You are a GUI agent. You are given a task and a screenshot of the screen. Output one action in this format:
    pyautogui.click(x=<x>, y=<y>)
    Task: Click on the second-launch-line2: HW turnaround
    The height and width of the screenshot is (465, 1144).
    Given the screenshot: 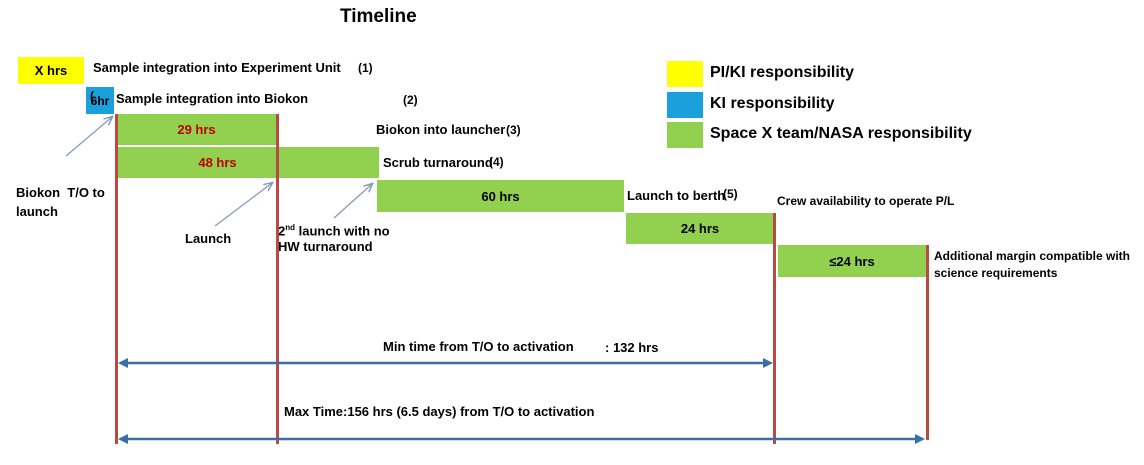 What is the action you would take?
    pyautogui.click(x=325, y=247)
    